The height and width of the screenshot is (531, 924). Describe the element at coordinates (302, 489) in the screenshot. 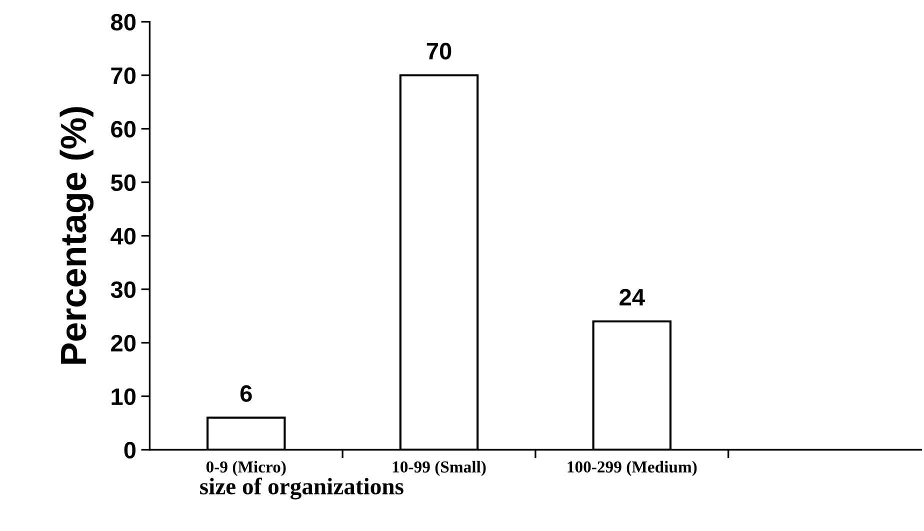

I see `x-axis-title: size of organizations` at that location.